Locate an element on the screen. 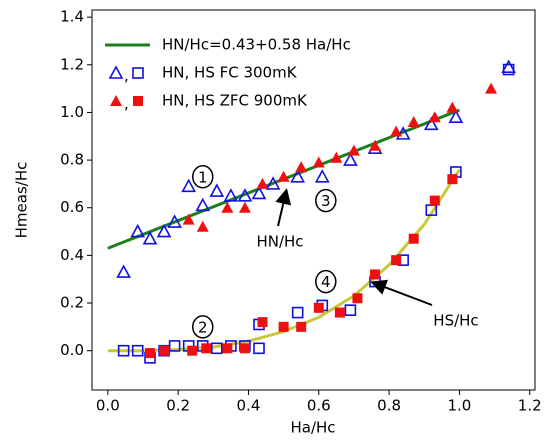 The height and width of the screenshot is (445, 547). y-tick-label: 0.4 is located at coordinates (72, 255).